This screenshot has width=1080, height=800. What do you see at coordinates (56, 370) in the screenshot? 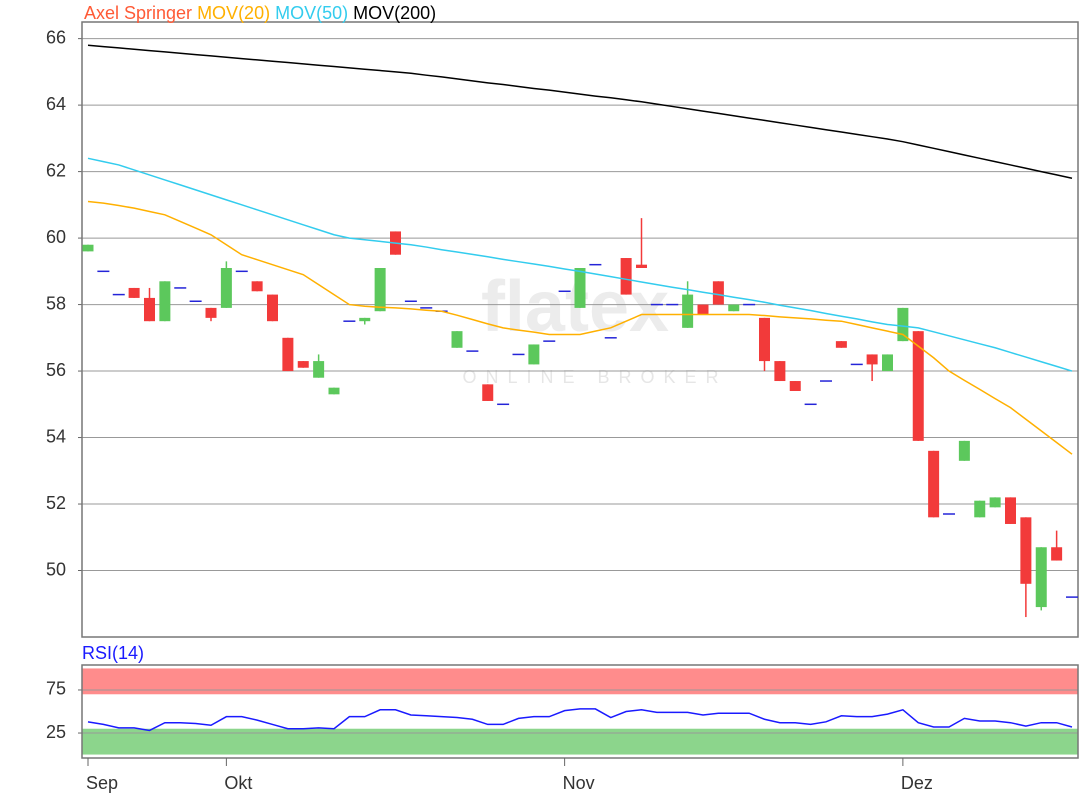
I see `y-tick-label: 56` at bounding box center [56, 370].